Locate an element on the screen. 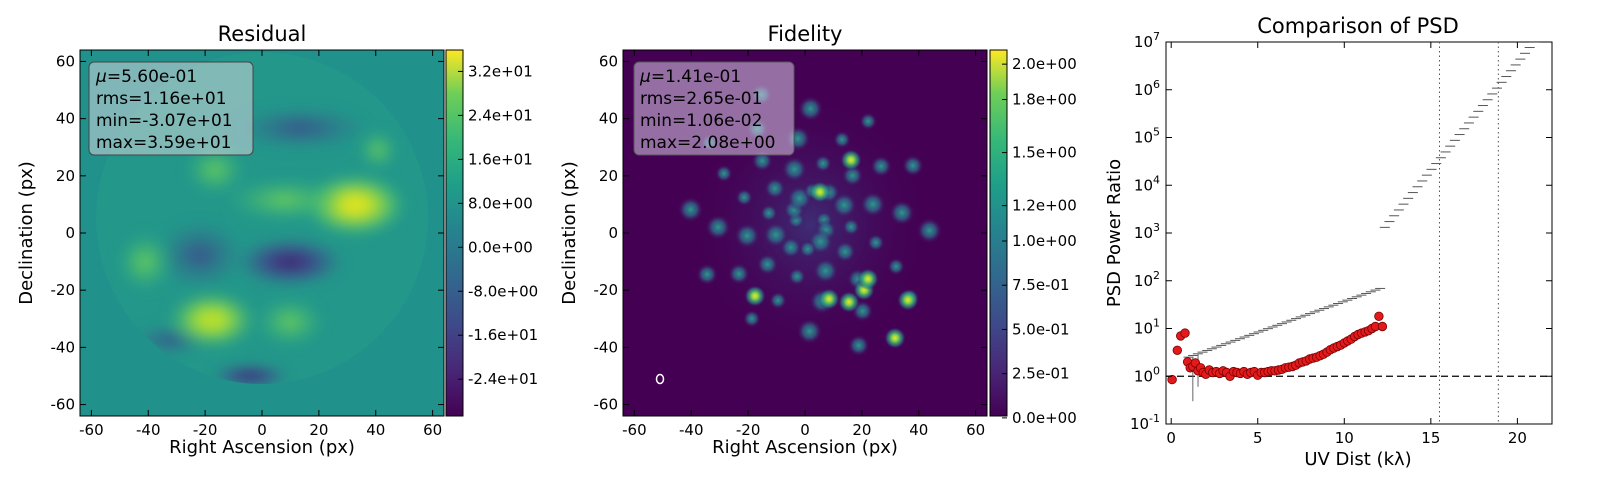 The image size is (1600, 500). y-tick-label: -20 is located at coordinates (606, 290).